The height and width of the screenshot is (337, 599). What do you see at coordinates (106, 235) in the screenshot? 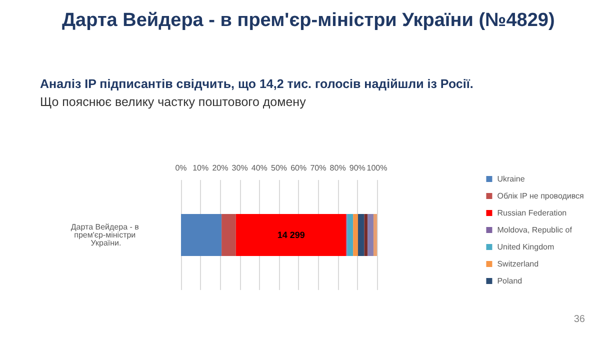
I see `y-tick-label: Дарта Вейдера - в прем'єр-міністри України.` at bounding box center [106, 235].